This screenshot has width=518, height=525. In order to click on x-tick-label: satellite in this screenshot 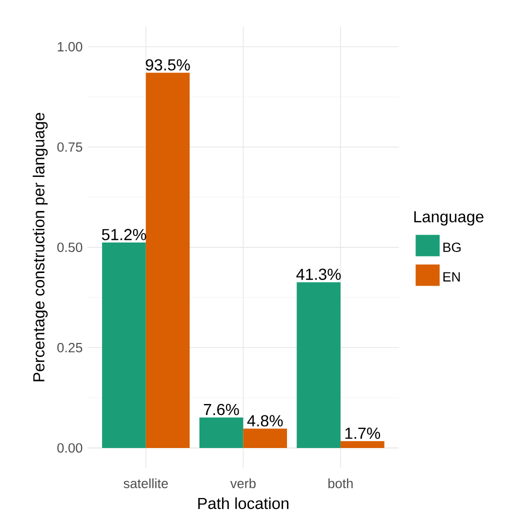, I will do `click(146, 483)`.